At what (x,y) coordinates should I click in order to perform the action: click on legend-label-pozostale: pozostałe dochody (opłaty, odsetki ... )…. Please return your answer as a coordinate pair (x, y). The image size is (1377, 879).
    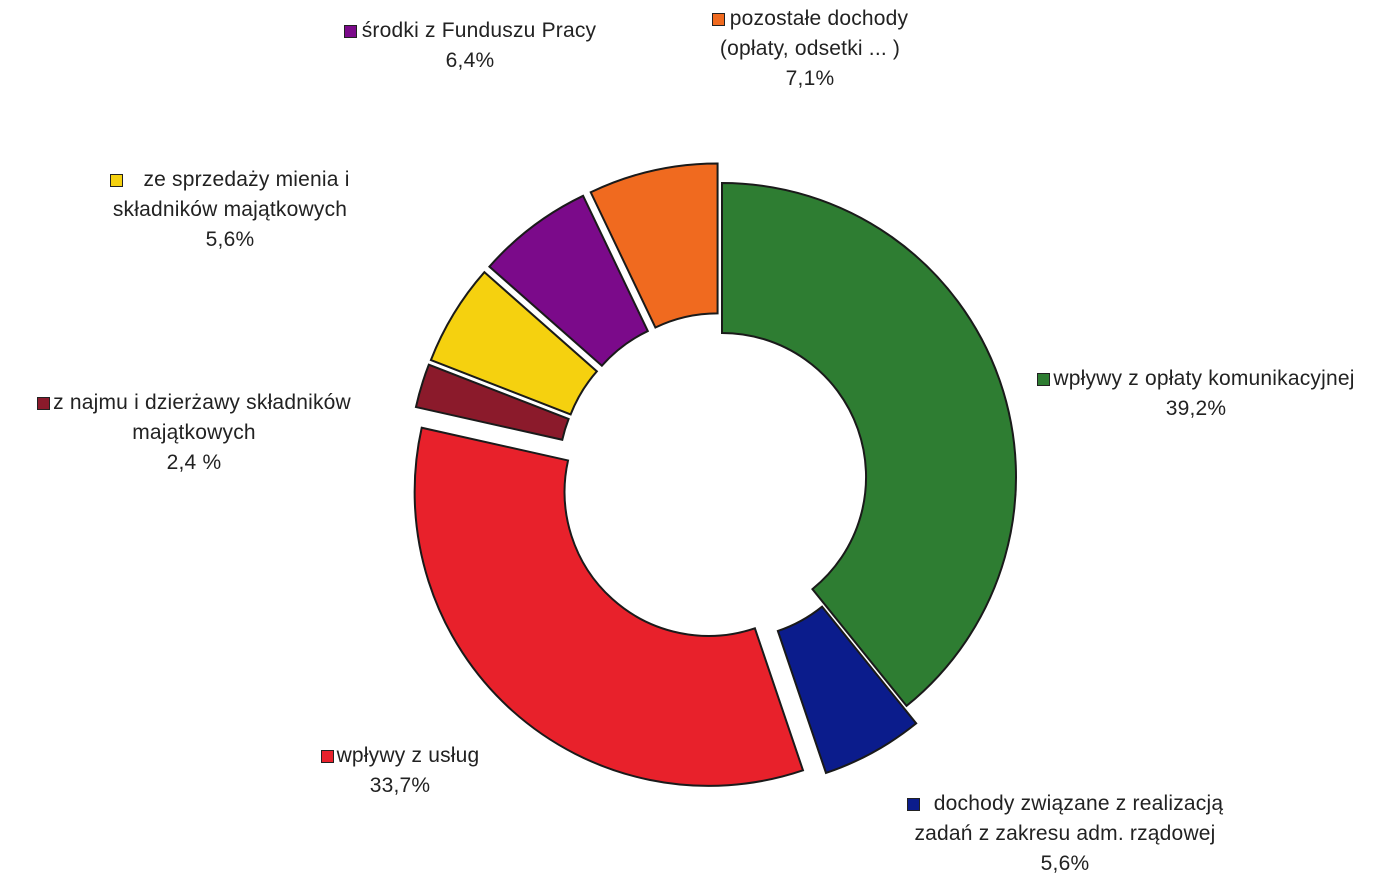
    Looking at the image, I should click on (810, 49).